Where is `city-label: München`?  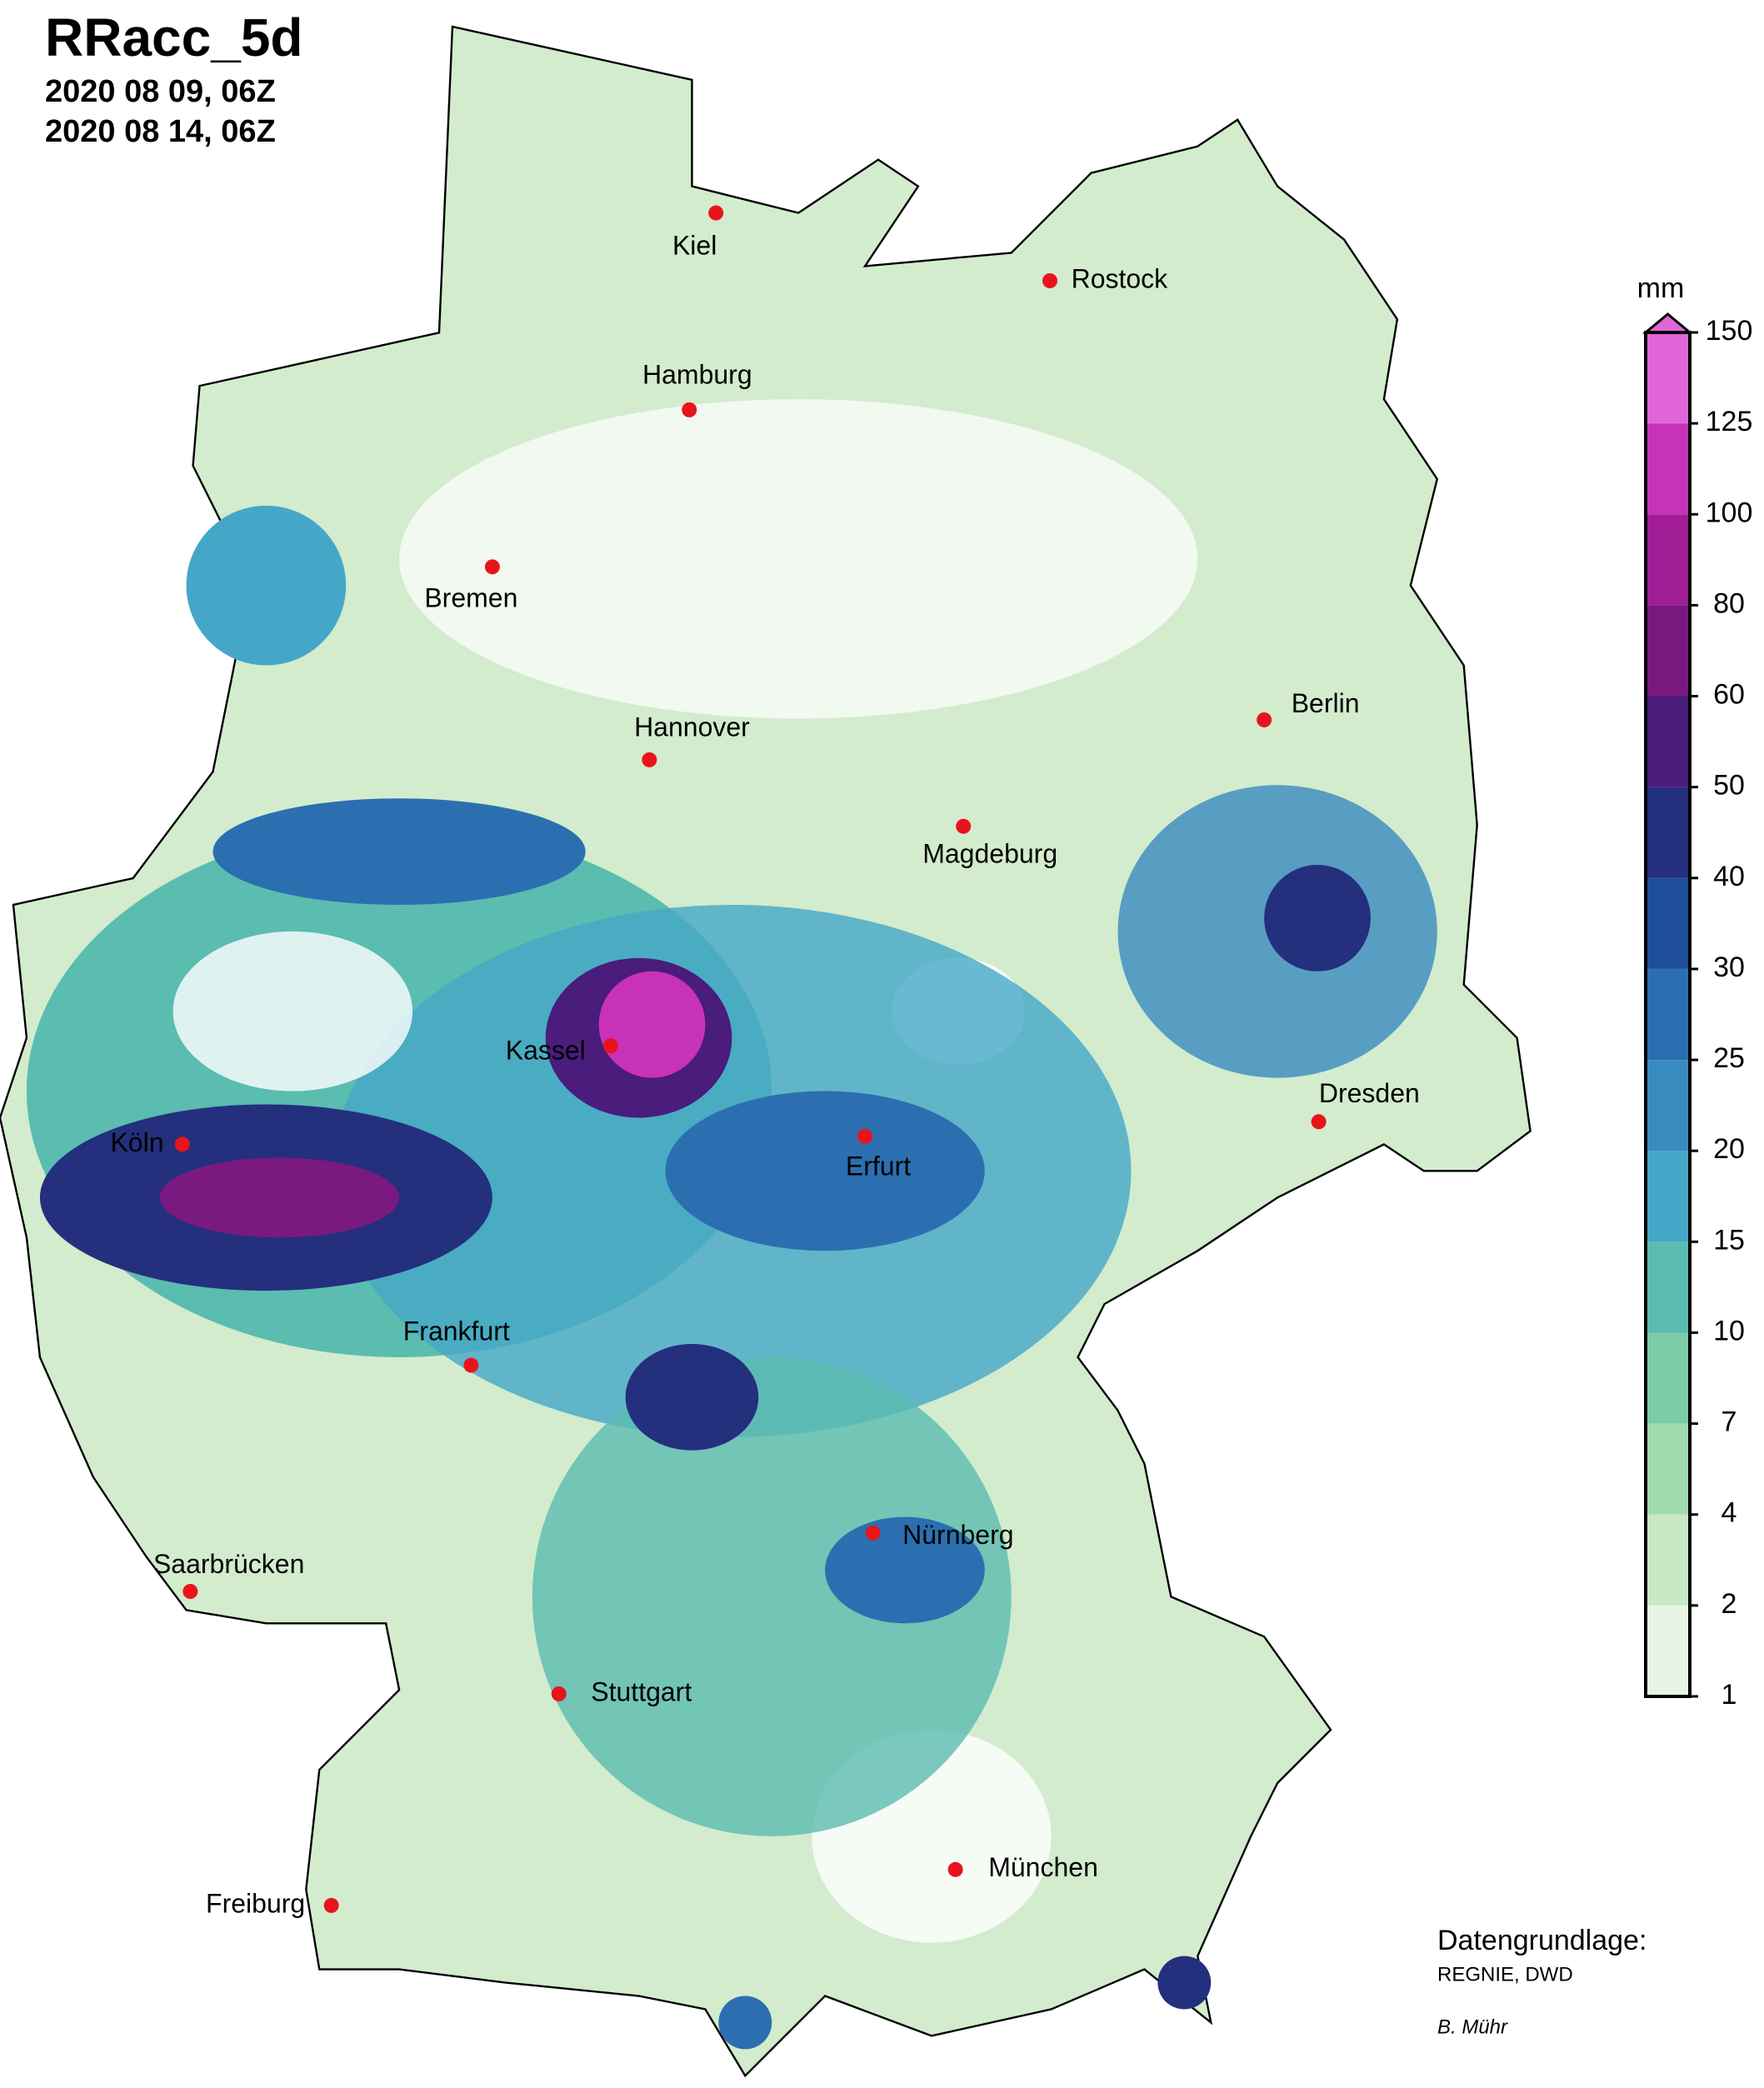 city-label: München is located at coordinates (1043, 1867).